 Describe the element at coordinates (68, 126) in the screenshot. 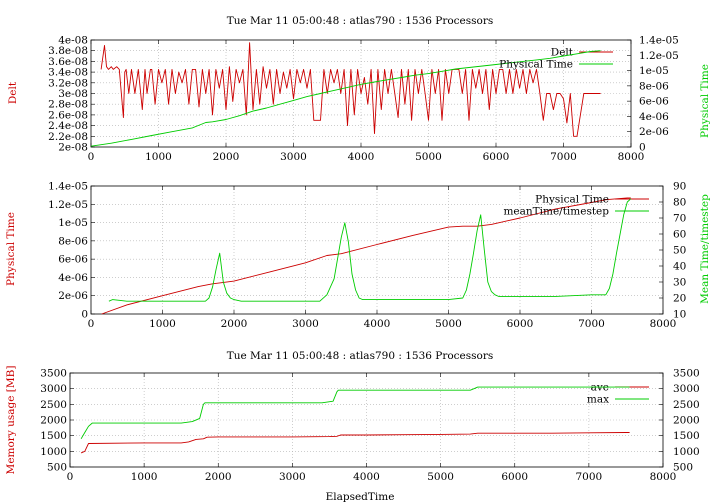

I see `chart1-ytick-label: 2.4e-08` at that location.